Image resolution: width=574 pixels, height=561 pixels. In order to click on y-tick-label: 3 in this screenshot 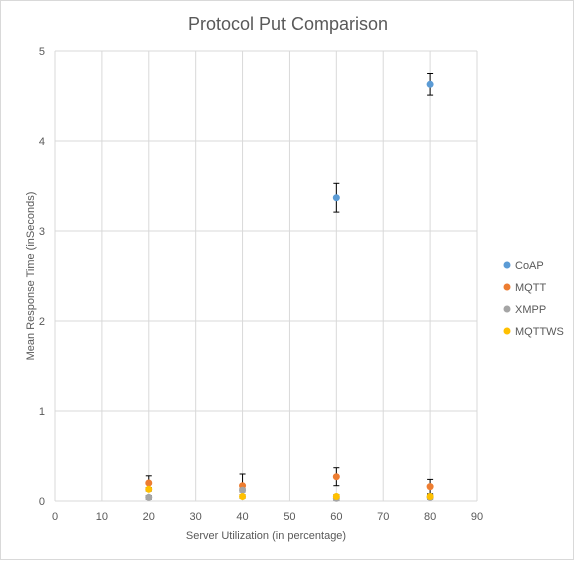, I will do `click(42, 232)`.